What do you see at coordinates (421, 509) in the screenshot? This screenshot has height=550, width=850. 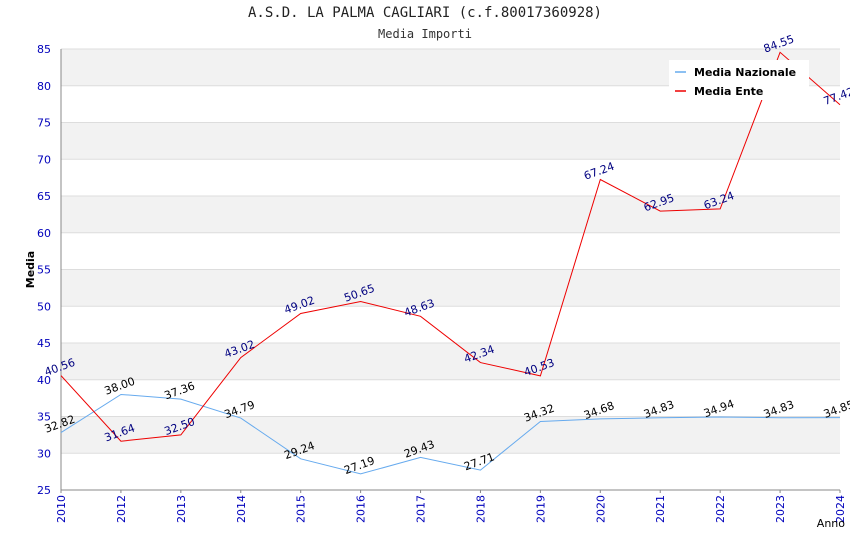 I see `x-tick-label: 2017` at bounding box center [421, 509].